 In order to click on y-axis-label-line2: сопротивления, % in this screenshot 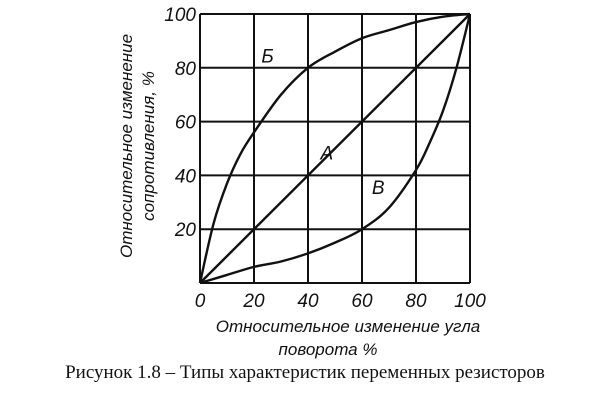, I will do `click(148, 146)`.